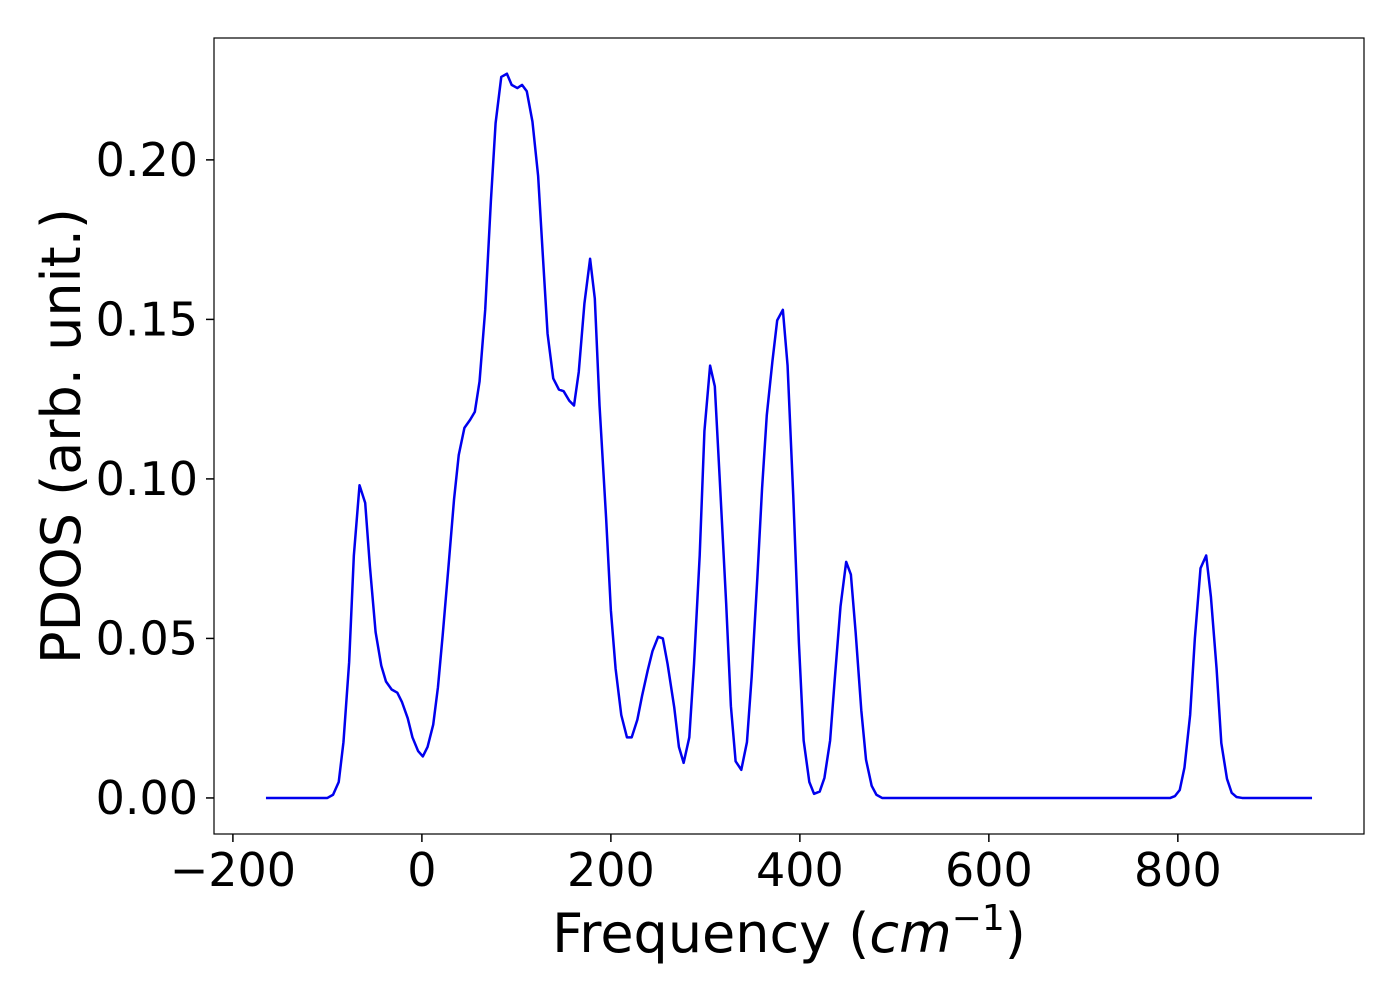 The width and height of the screenshot is (1400, 1000). Describe the element at coordinates (989, 870) in the screenshot. I see `x-tick-label: 600` at that location.